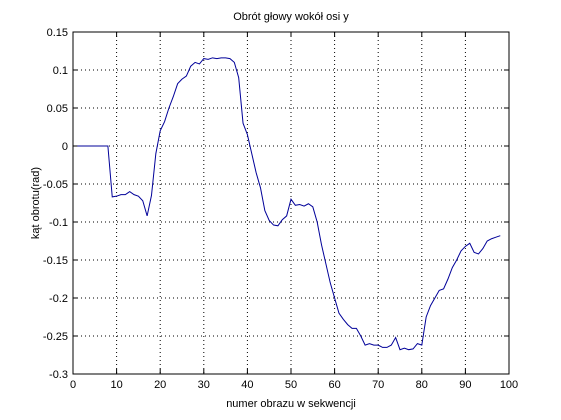 Image resolution: width=561 pixels, height=420 pixels. I want to click on y-tick-label: 0.15, so click(57, 33).